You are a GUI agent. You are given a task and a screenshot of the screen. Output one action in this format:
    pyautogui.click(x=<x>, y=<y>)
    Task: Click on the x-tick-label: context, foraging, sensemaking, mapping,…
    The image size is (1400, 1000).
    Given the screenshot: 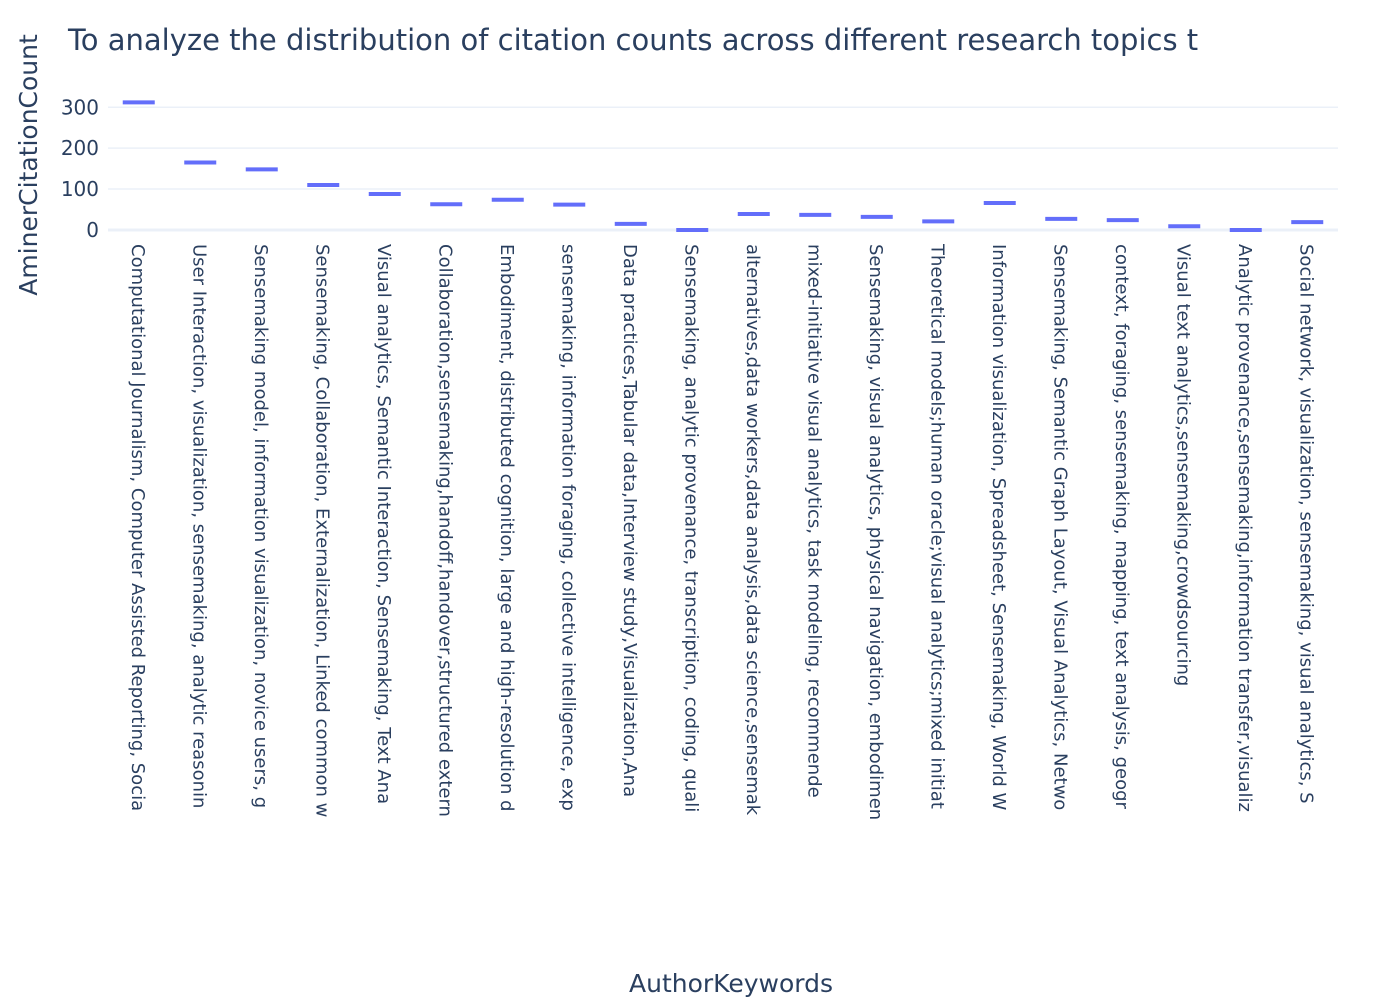 What is the action you would take?
    pyautogui.click(x=1121, y=527)
    